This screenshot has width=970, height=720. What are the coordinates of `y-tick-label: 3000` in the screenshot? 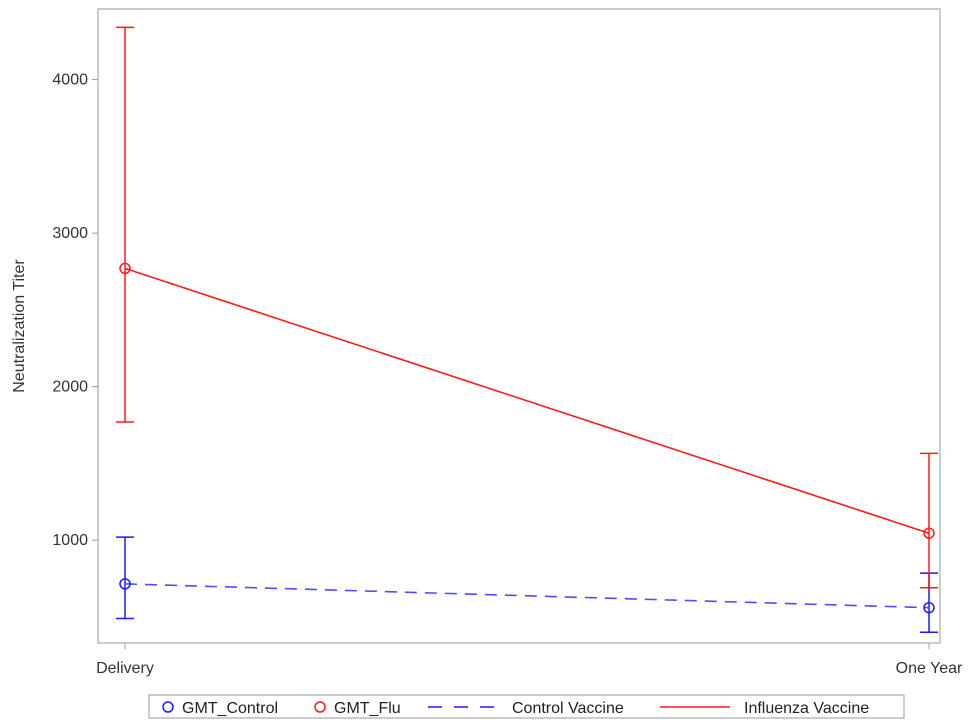 It's located at (70, 233).